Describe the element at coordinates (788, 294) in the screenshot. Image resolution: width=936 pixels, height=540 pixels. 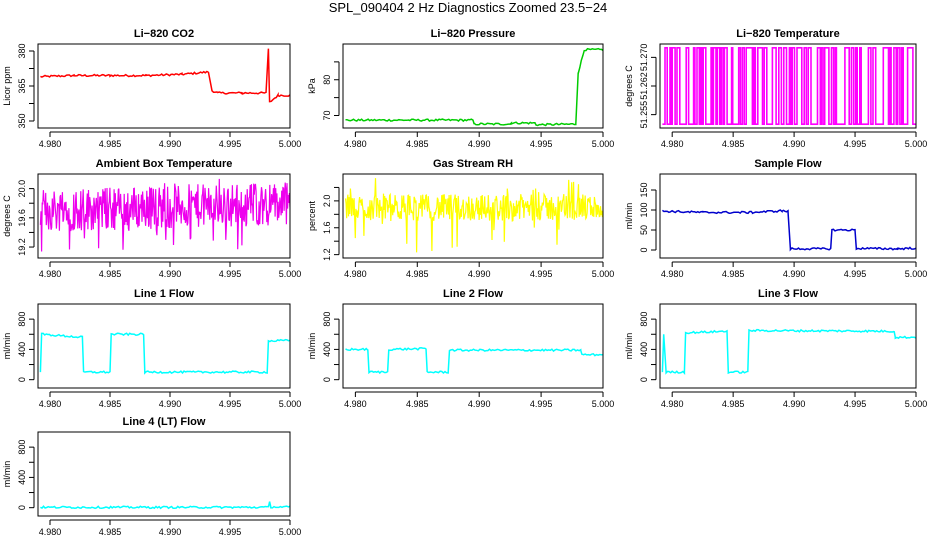
I see `chart-title: Line 3 Flow` at that location.